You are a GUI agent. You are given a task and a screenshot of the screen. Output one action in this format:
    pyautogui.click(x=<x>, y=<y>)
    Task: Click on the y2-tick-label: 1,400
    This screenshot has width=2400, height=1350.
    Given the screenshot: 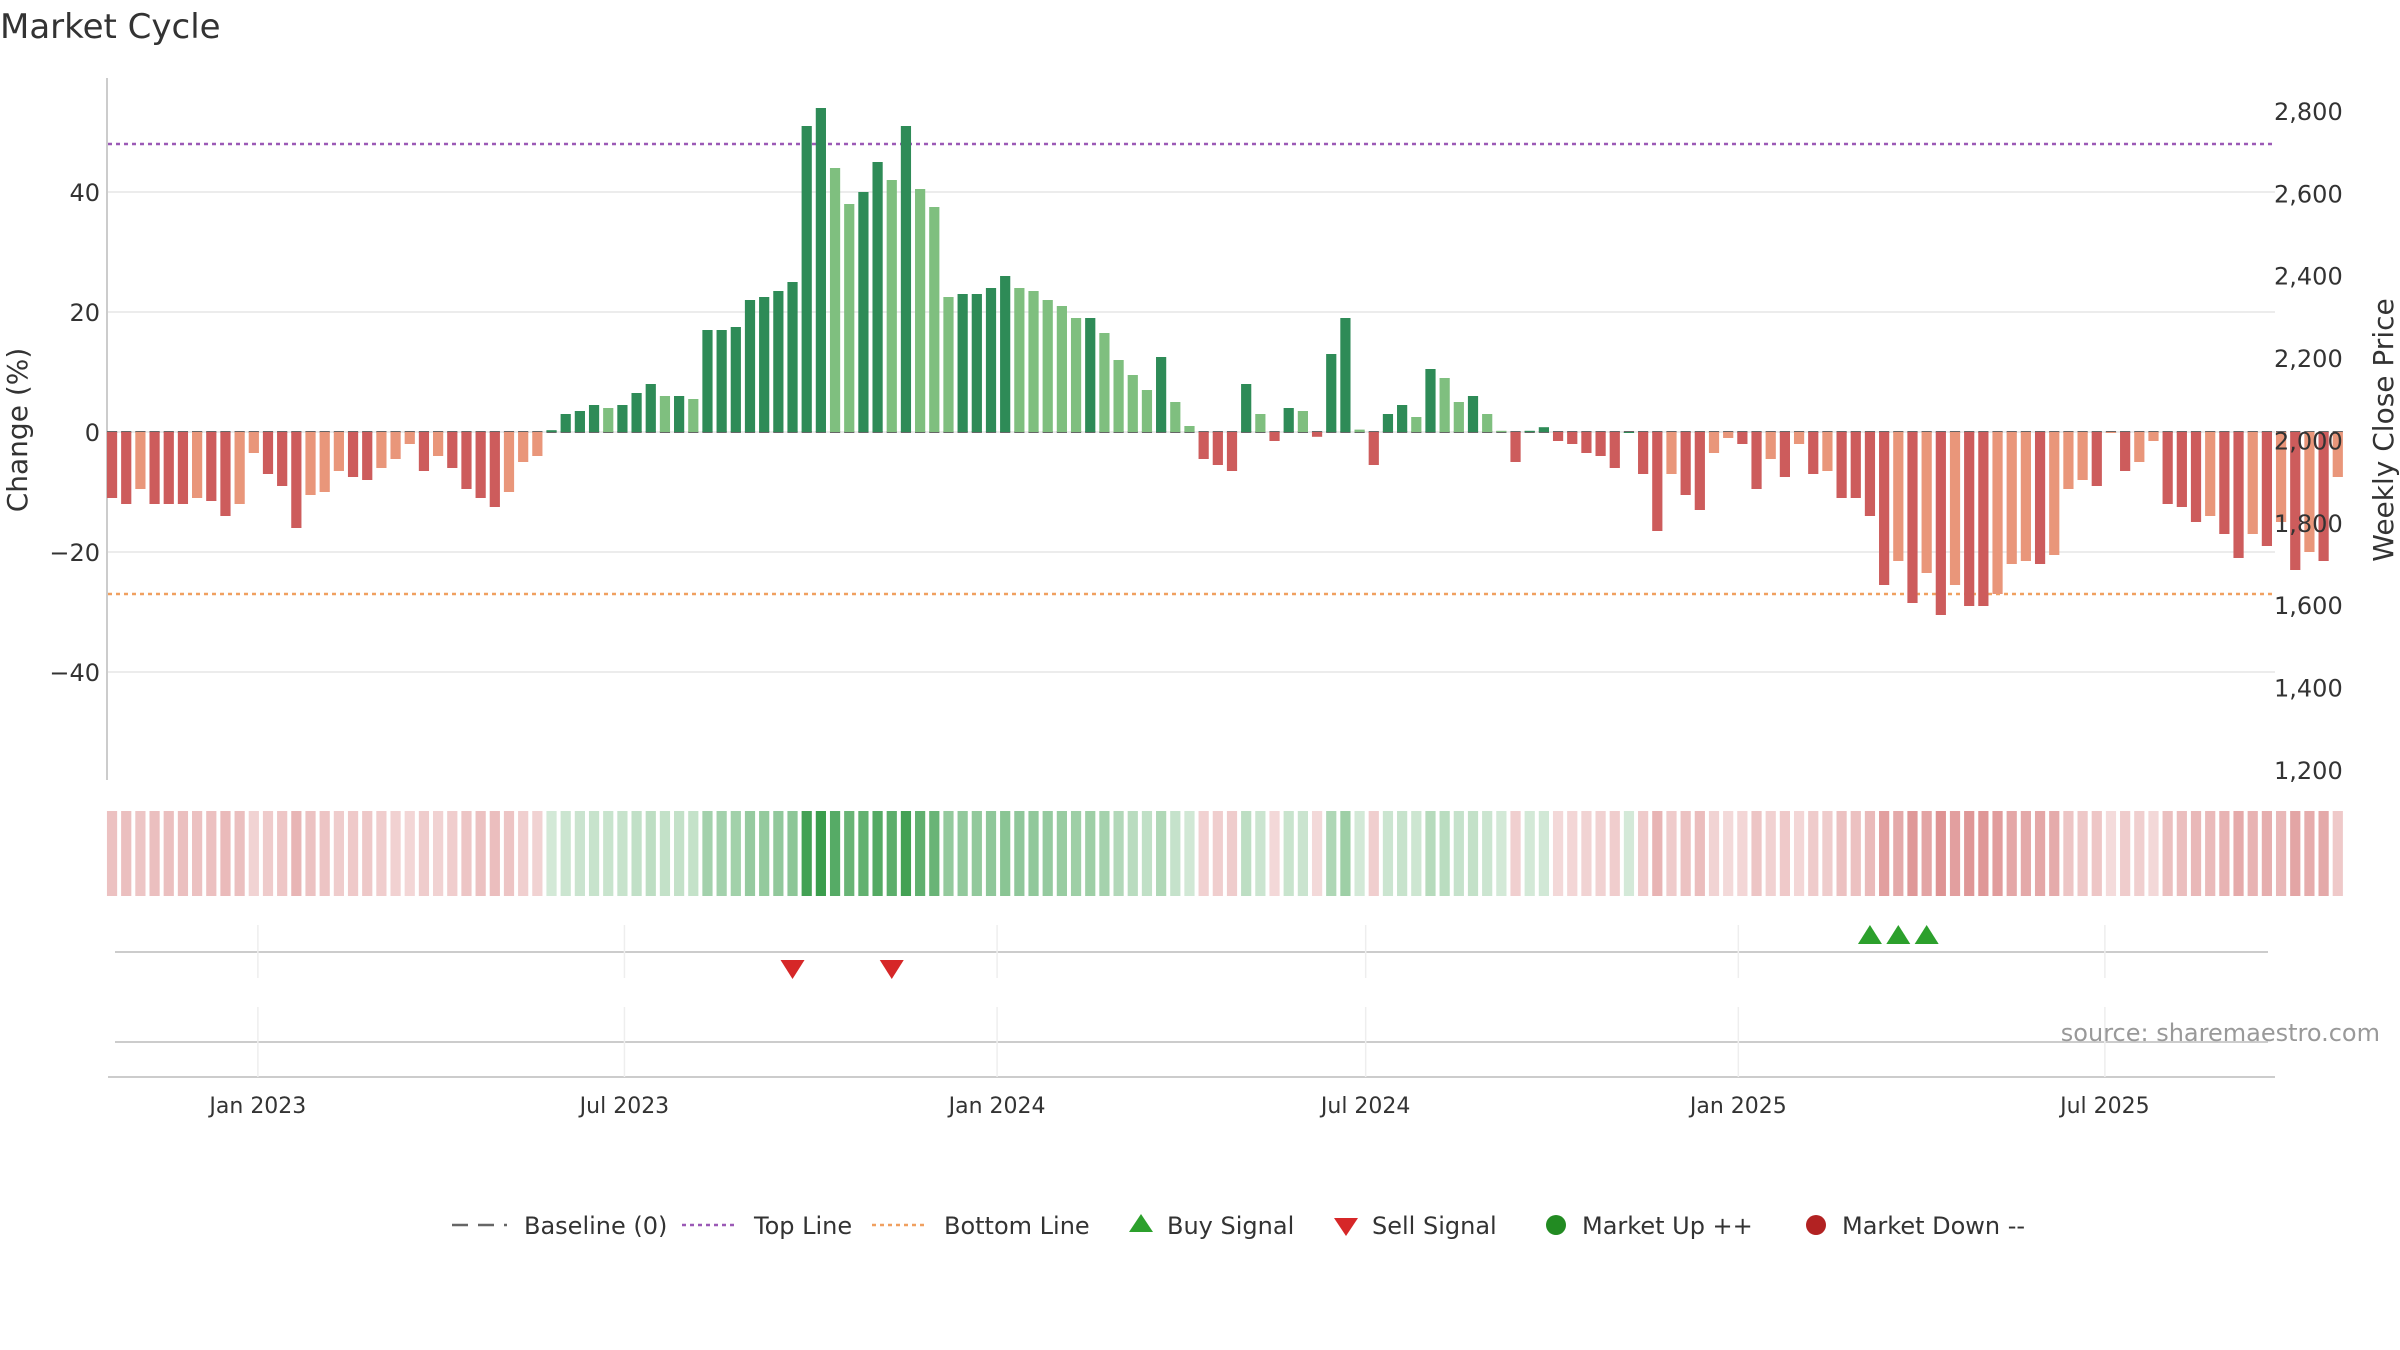 What is the action you would take?
    pyautogui.click(x=2308, y=689)
    